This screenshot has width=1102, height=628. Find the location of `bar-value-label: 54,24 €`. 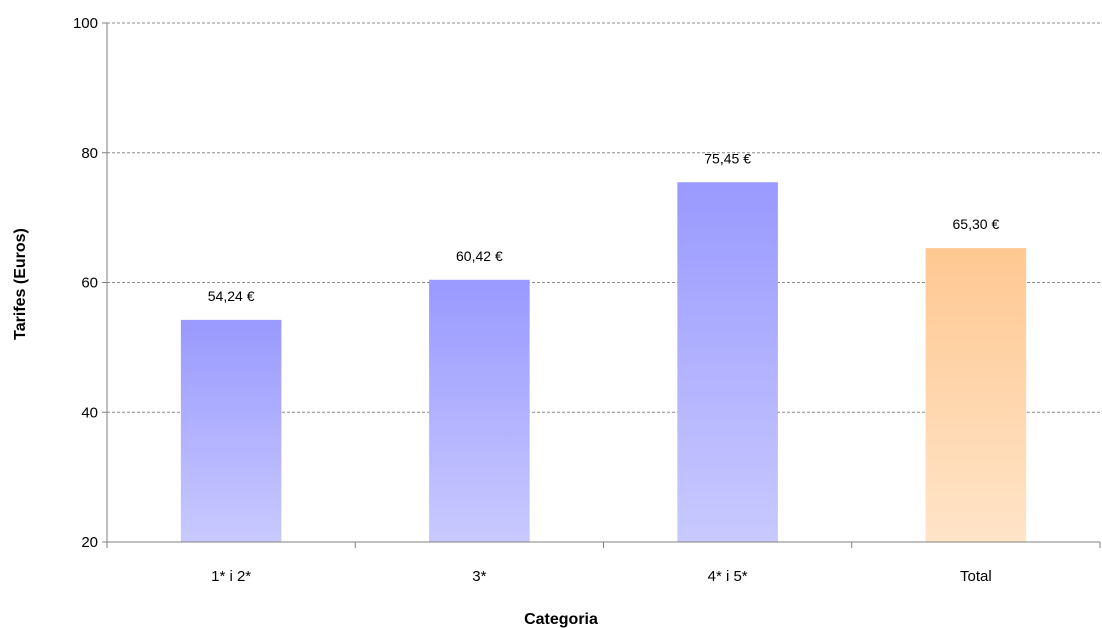

bar-value-label: 54,24 € is located at coordinates (231, 296).